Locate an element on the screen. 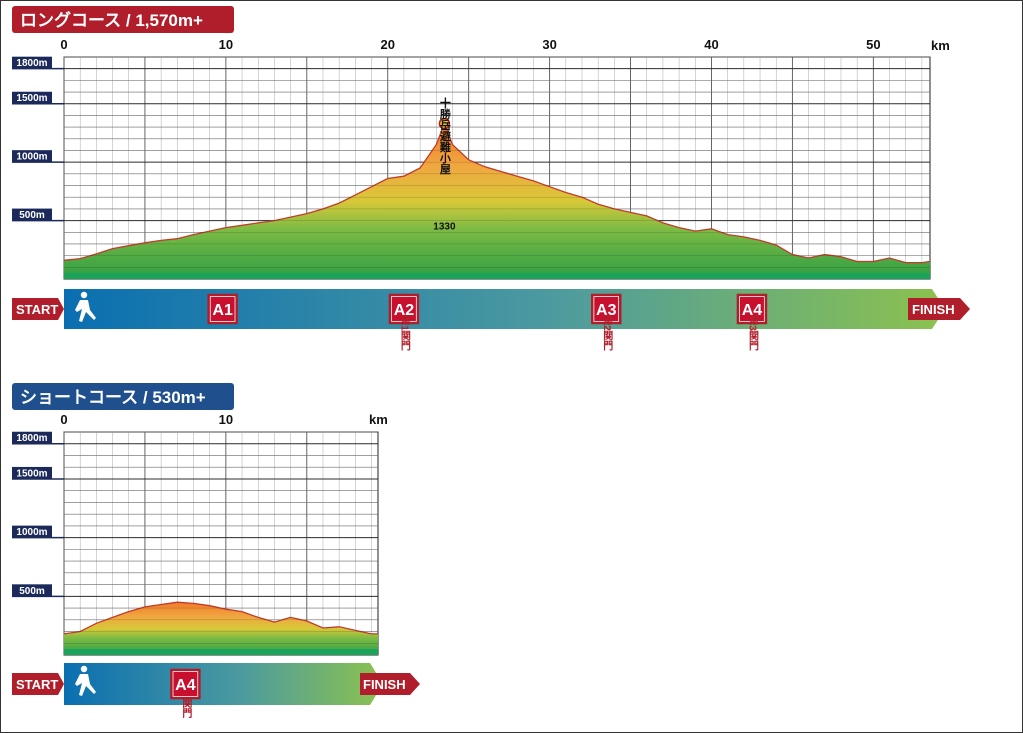  short-y-tick: 1500m is located at coordinates (38, 473).